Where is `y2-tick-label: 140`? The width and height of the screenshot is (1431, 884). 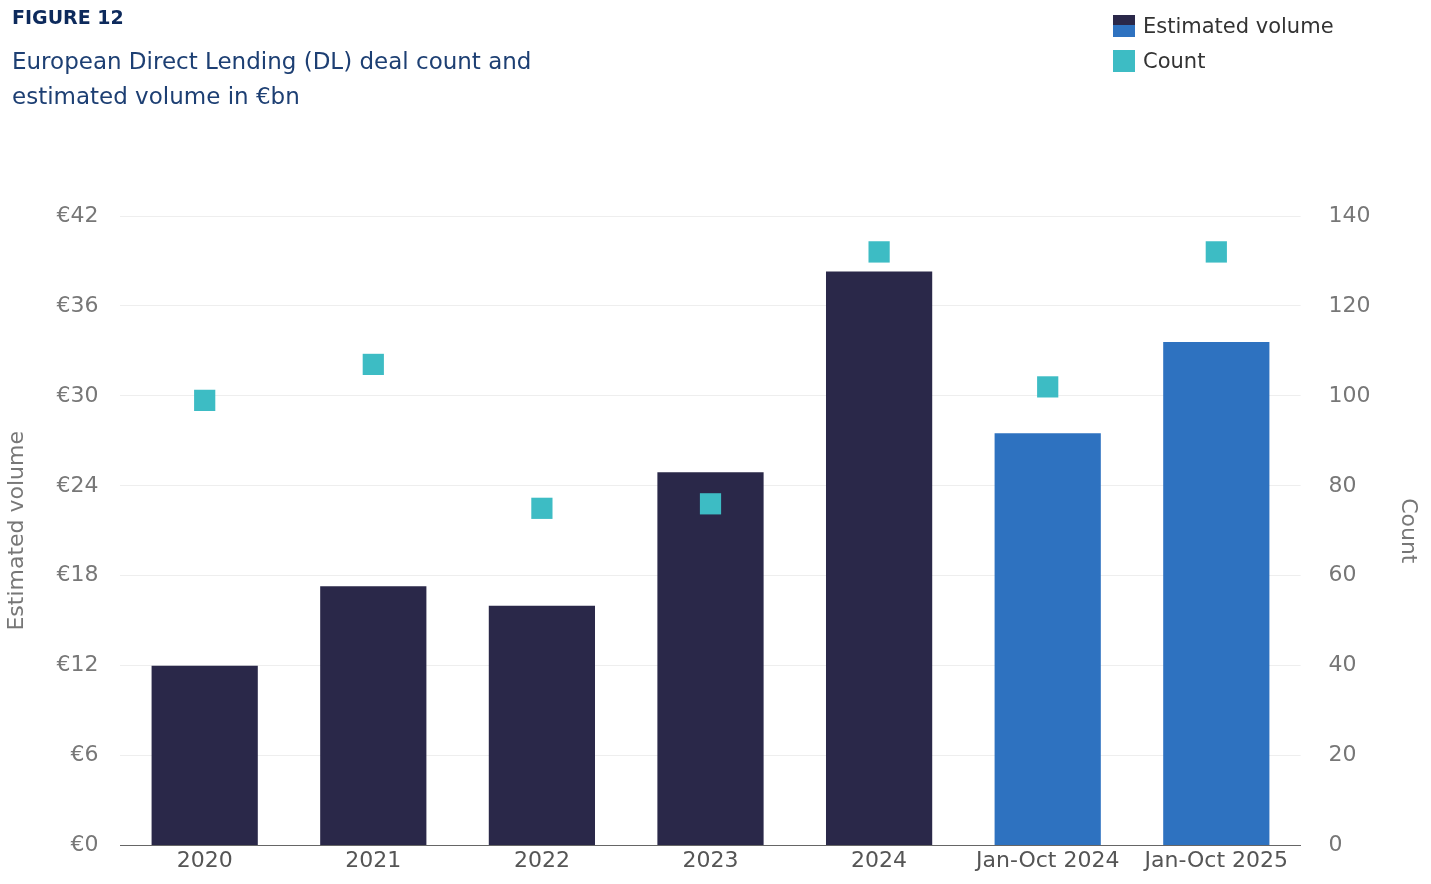 y2-tick-label: 140 is located at coordinates (1349, 214).